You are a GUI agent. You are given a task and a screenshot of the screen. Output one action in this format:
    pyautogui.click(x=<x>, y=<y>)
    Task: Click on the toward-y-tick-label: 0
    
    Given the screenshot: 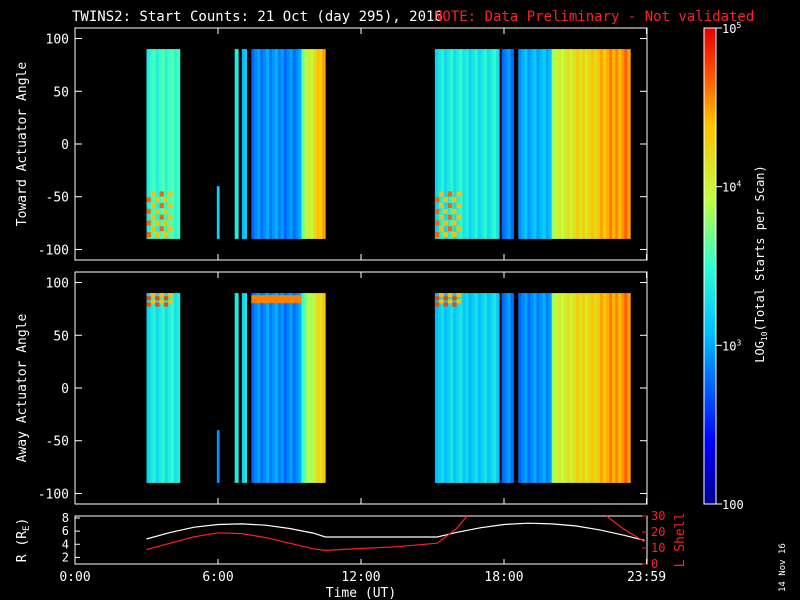 What is the action you would take?
    pyautogui.click(x=65, y=145)
    